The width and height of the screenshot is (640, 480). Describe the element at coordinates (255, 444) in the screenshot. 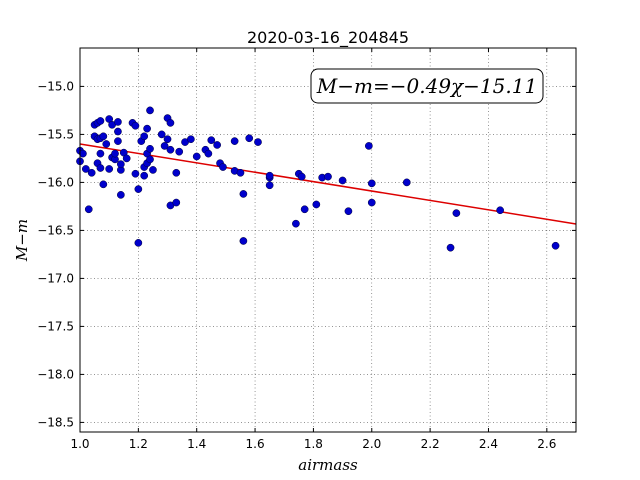

I see `x-tick-label: 1.6` at that location.